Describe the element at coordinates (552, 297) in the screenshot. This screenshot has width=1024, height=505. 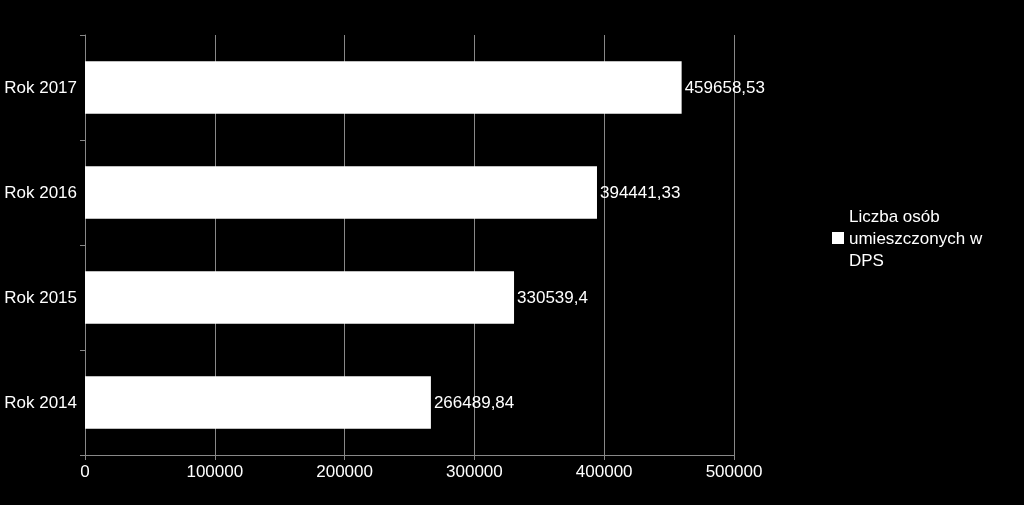
I see `data-label: 330539,4` at that location.